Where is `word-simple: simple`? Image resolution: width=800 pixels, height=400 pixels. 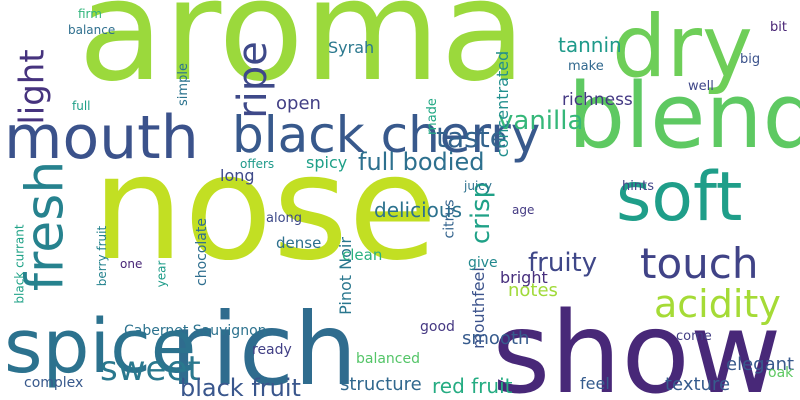 word-simple: simple is located at coordinates (183, 84).